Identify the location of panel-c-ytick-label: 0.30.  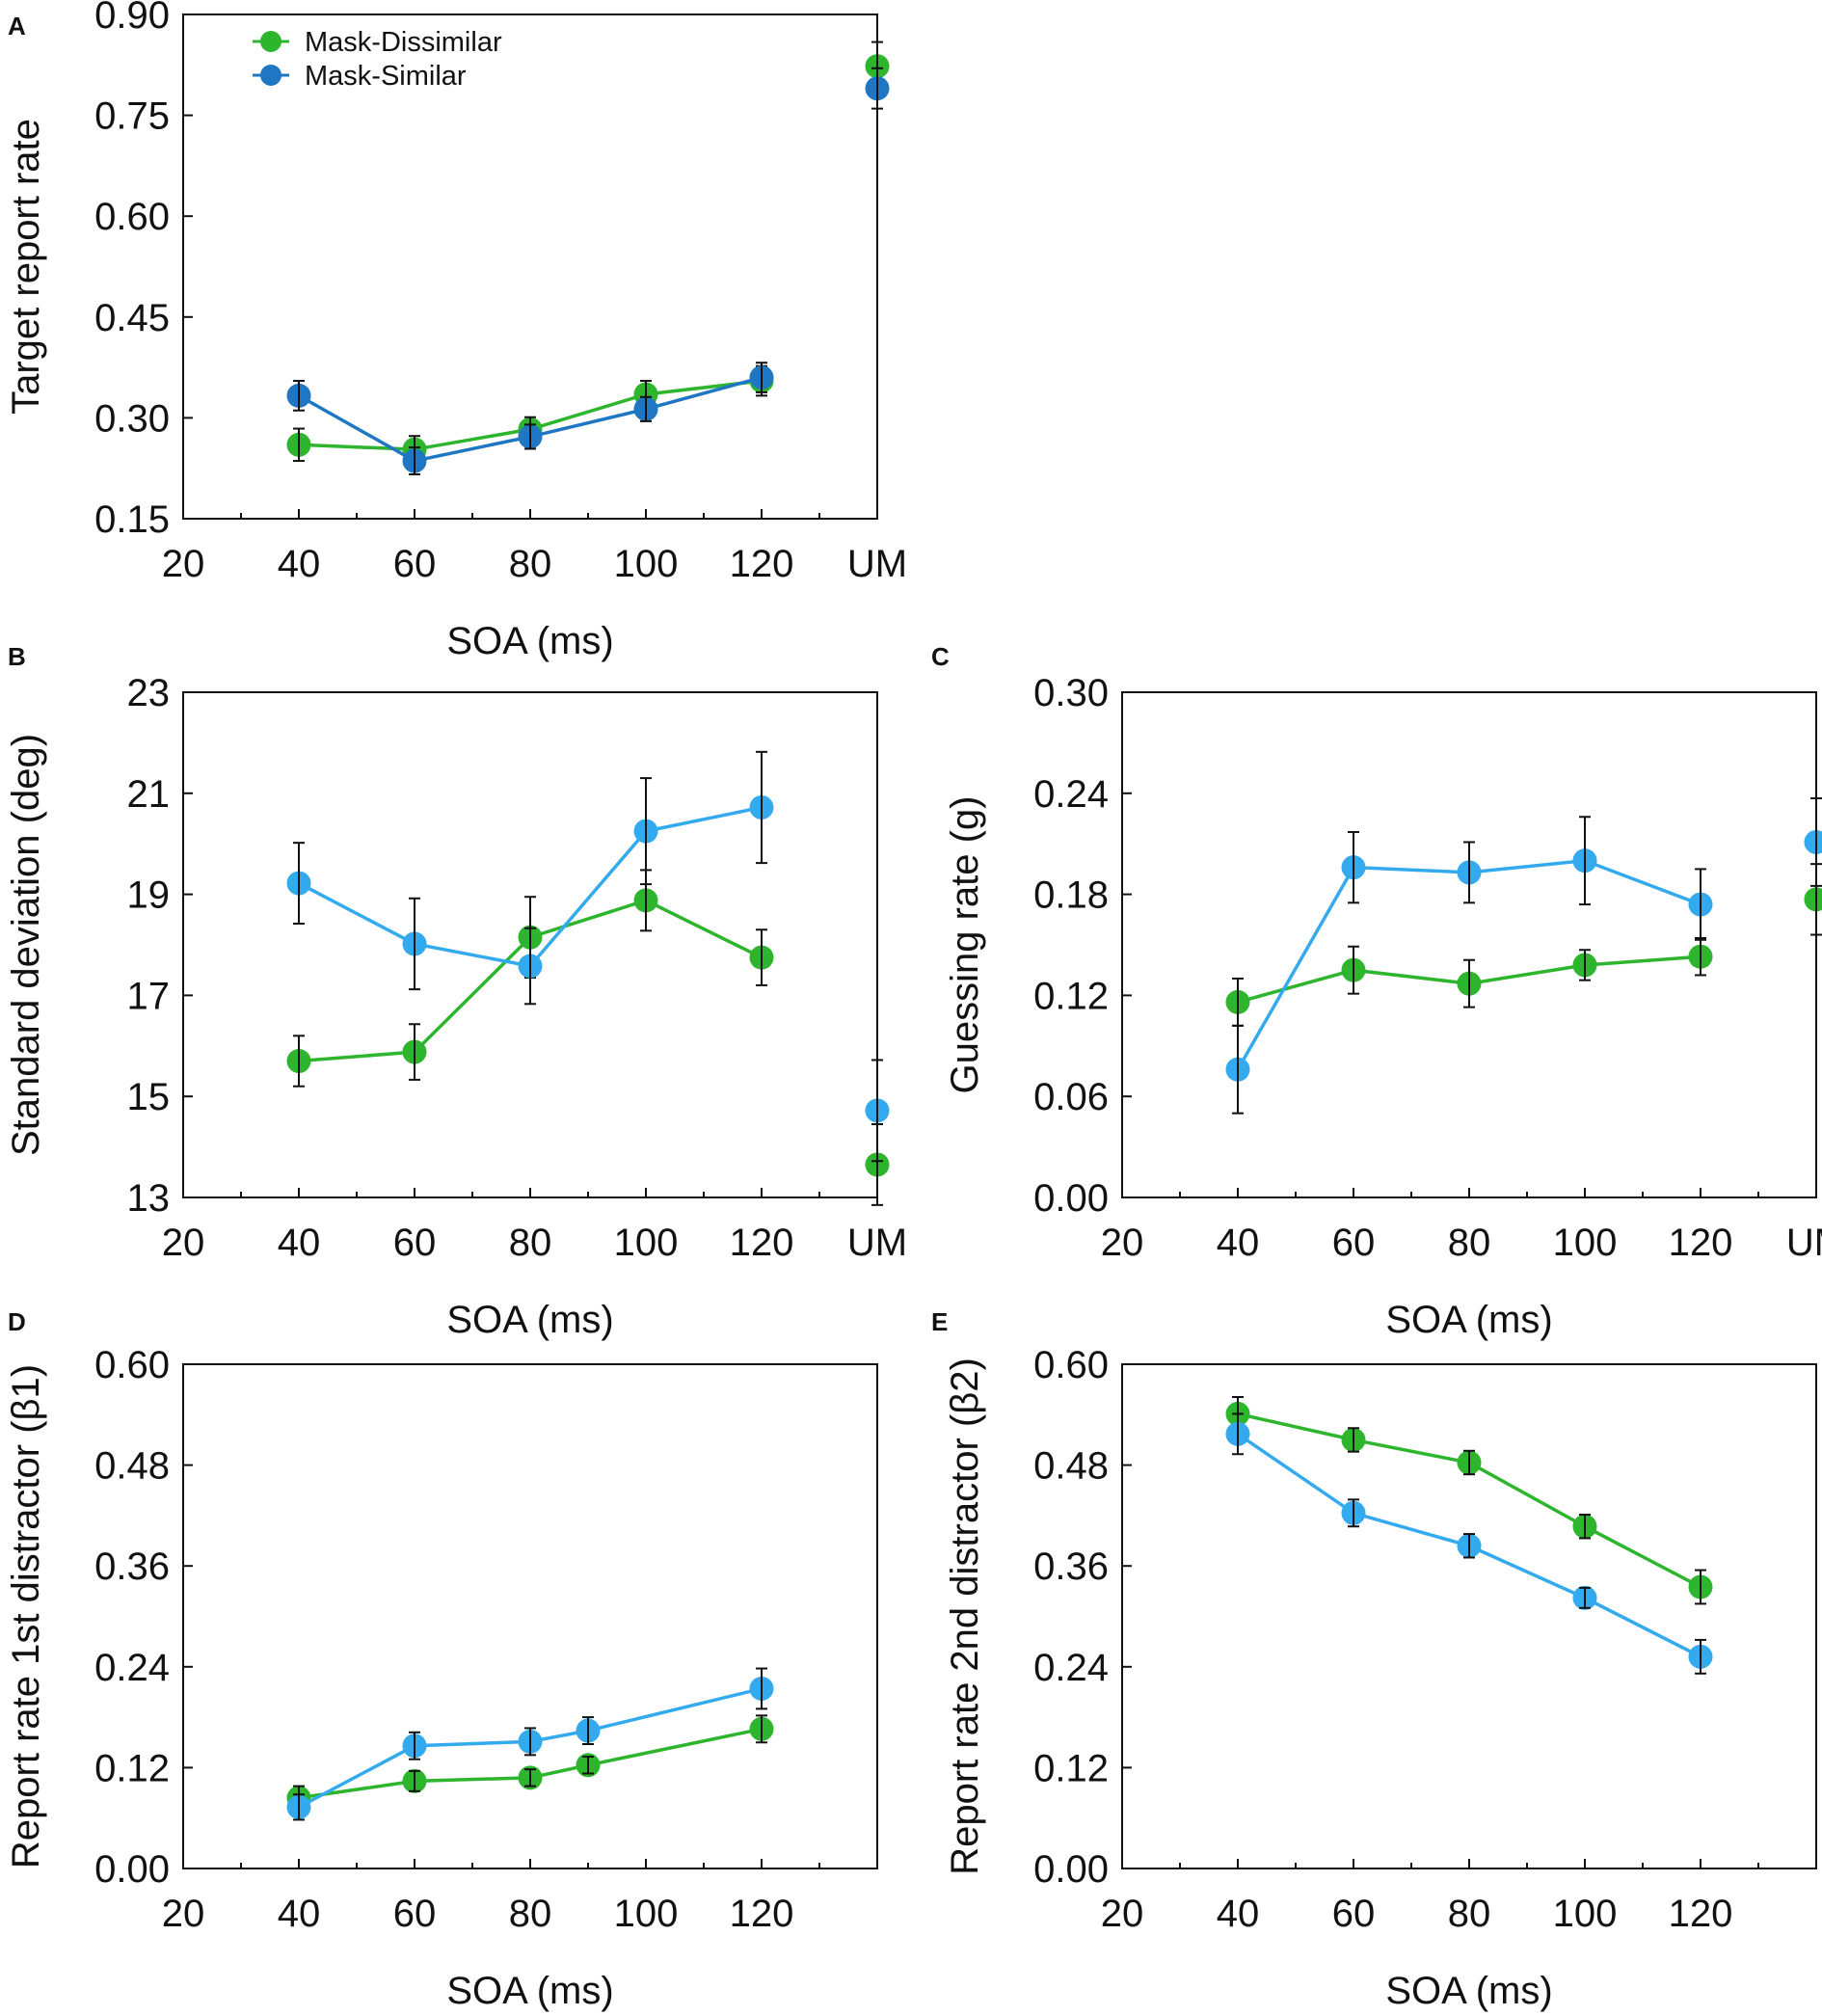
(1071, 693).